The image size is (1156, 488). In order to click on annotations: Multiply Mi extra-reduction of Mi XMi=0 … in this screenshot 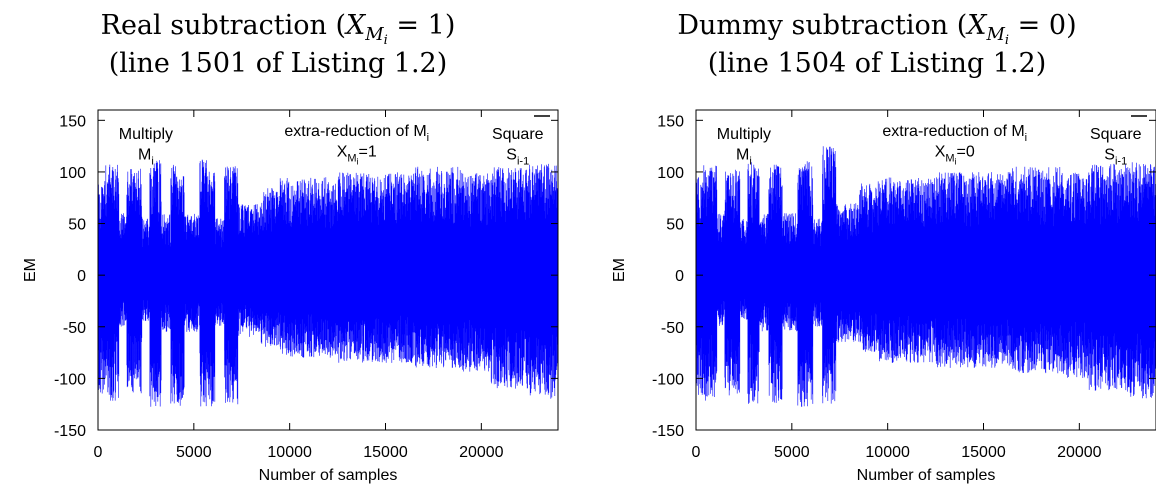, I will do `click(929, 145)`.